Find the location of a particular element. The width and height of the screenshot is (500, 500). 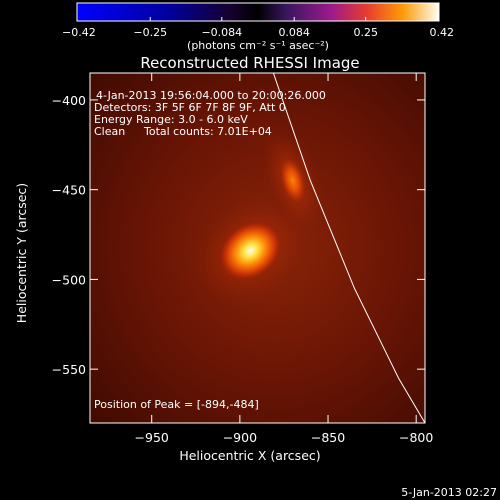

colorbar-ticks: −0.42 −0.25 −0.084 0.084 0.25 0.42 is located at coordinates (258, 20).